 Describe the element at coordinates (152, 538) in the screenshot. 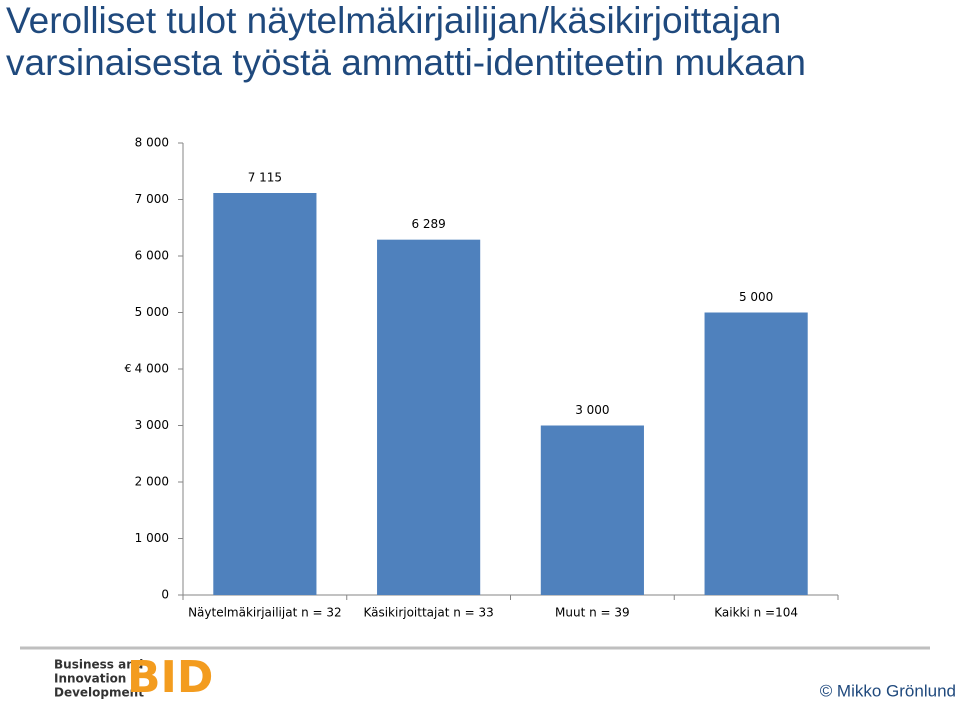

I see `y-tick-label: 1 000` at that location.